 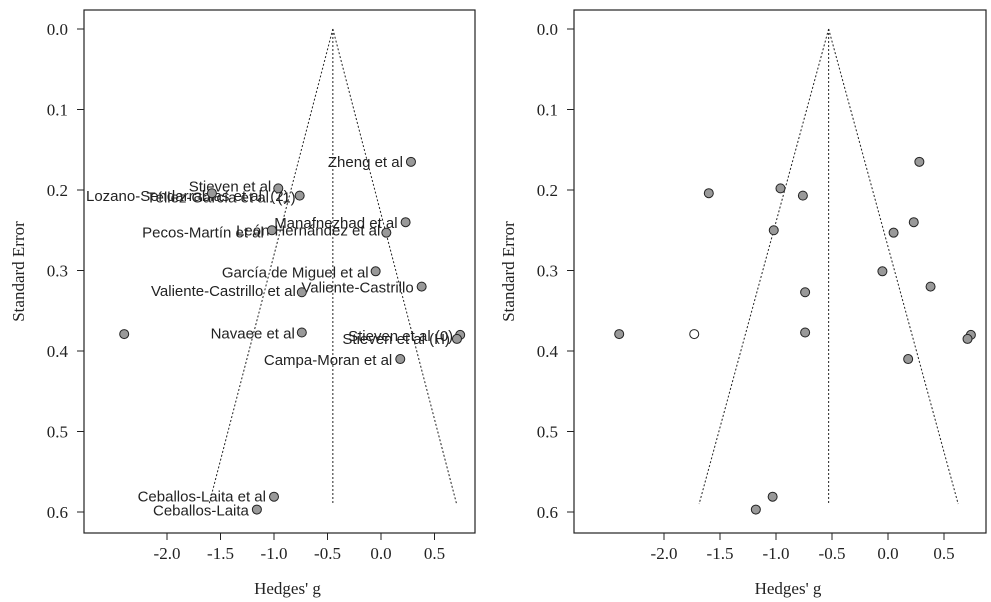 I want to click on study-label: Lozano-Sendarrabias et al. (2), so click(x=187, y=196).